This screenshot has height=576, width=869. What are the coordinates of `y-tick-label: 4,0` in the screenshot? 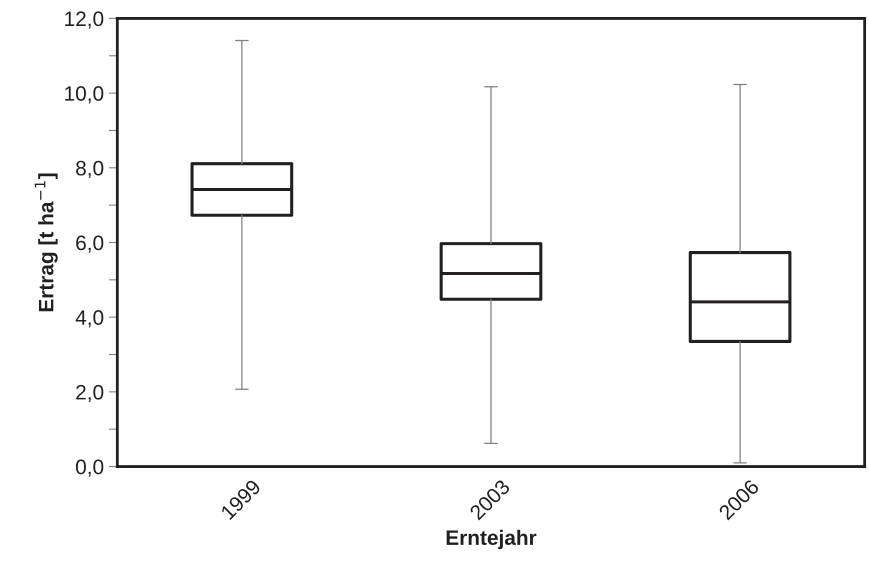 It's located at (90, 319).